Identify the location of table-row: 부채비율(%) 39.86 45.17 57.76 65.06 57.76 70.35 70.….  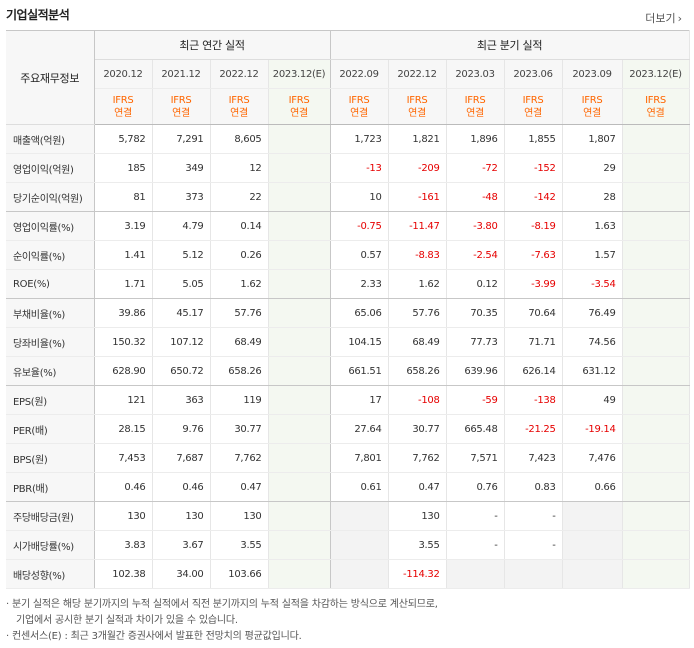
(348, 313).